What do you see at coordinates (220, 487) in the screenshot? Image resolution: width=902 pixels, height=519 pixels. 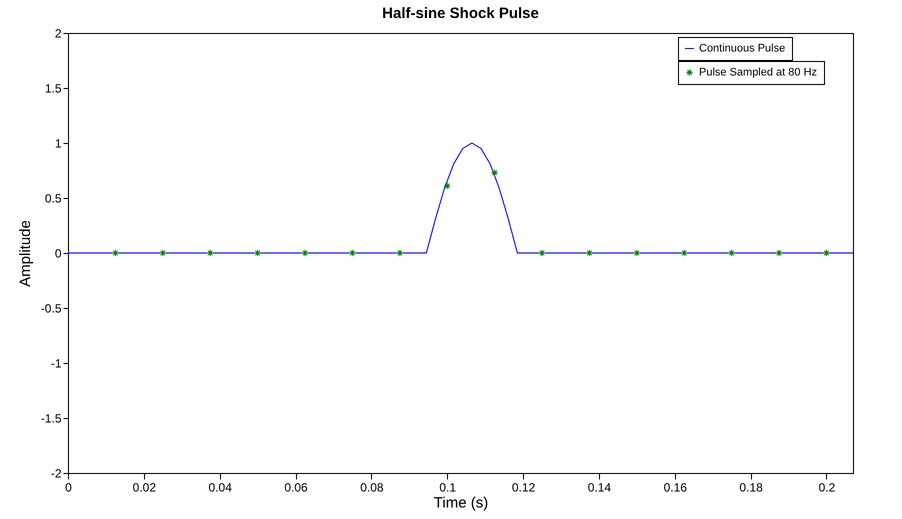 I see `x-tick-label: 0.04` at bounding box center [220, 487].